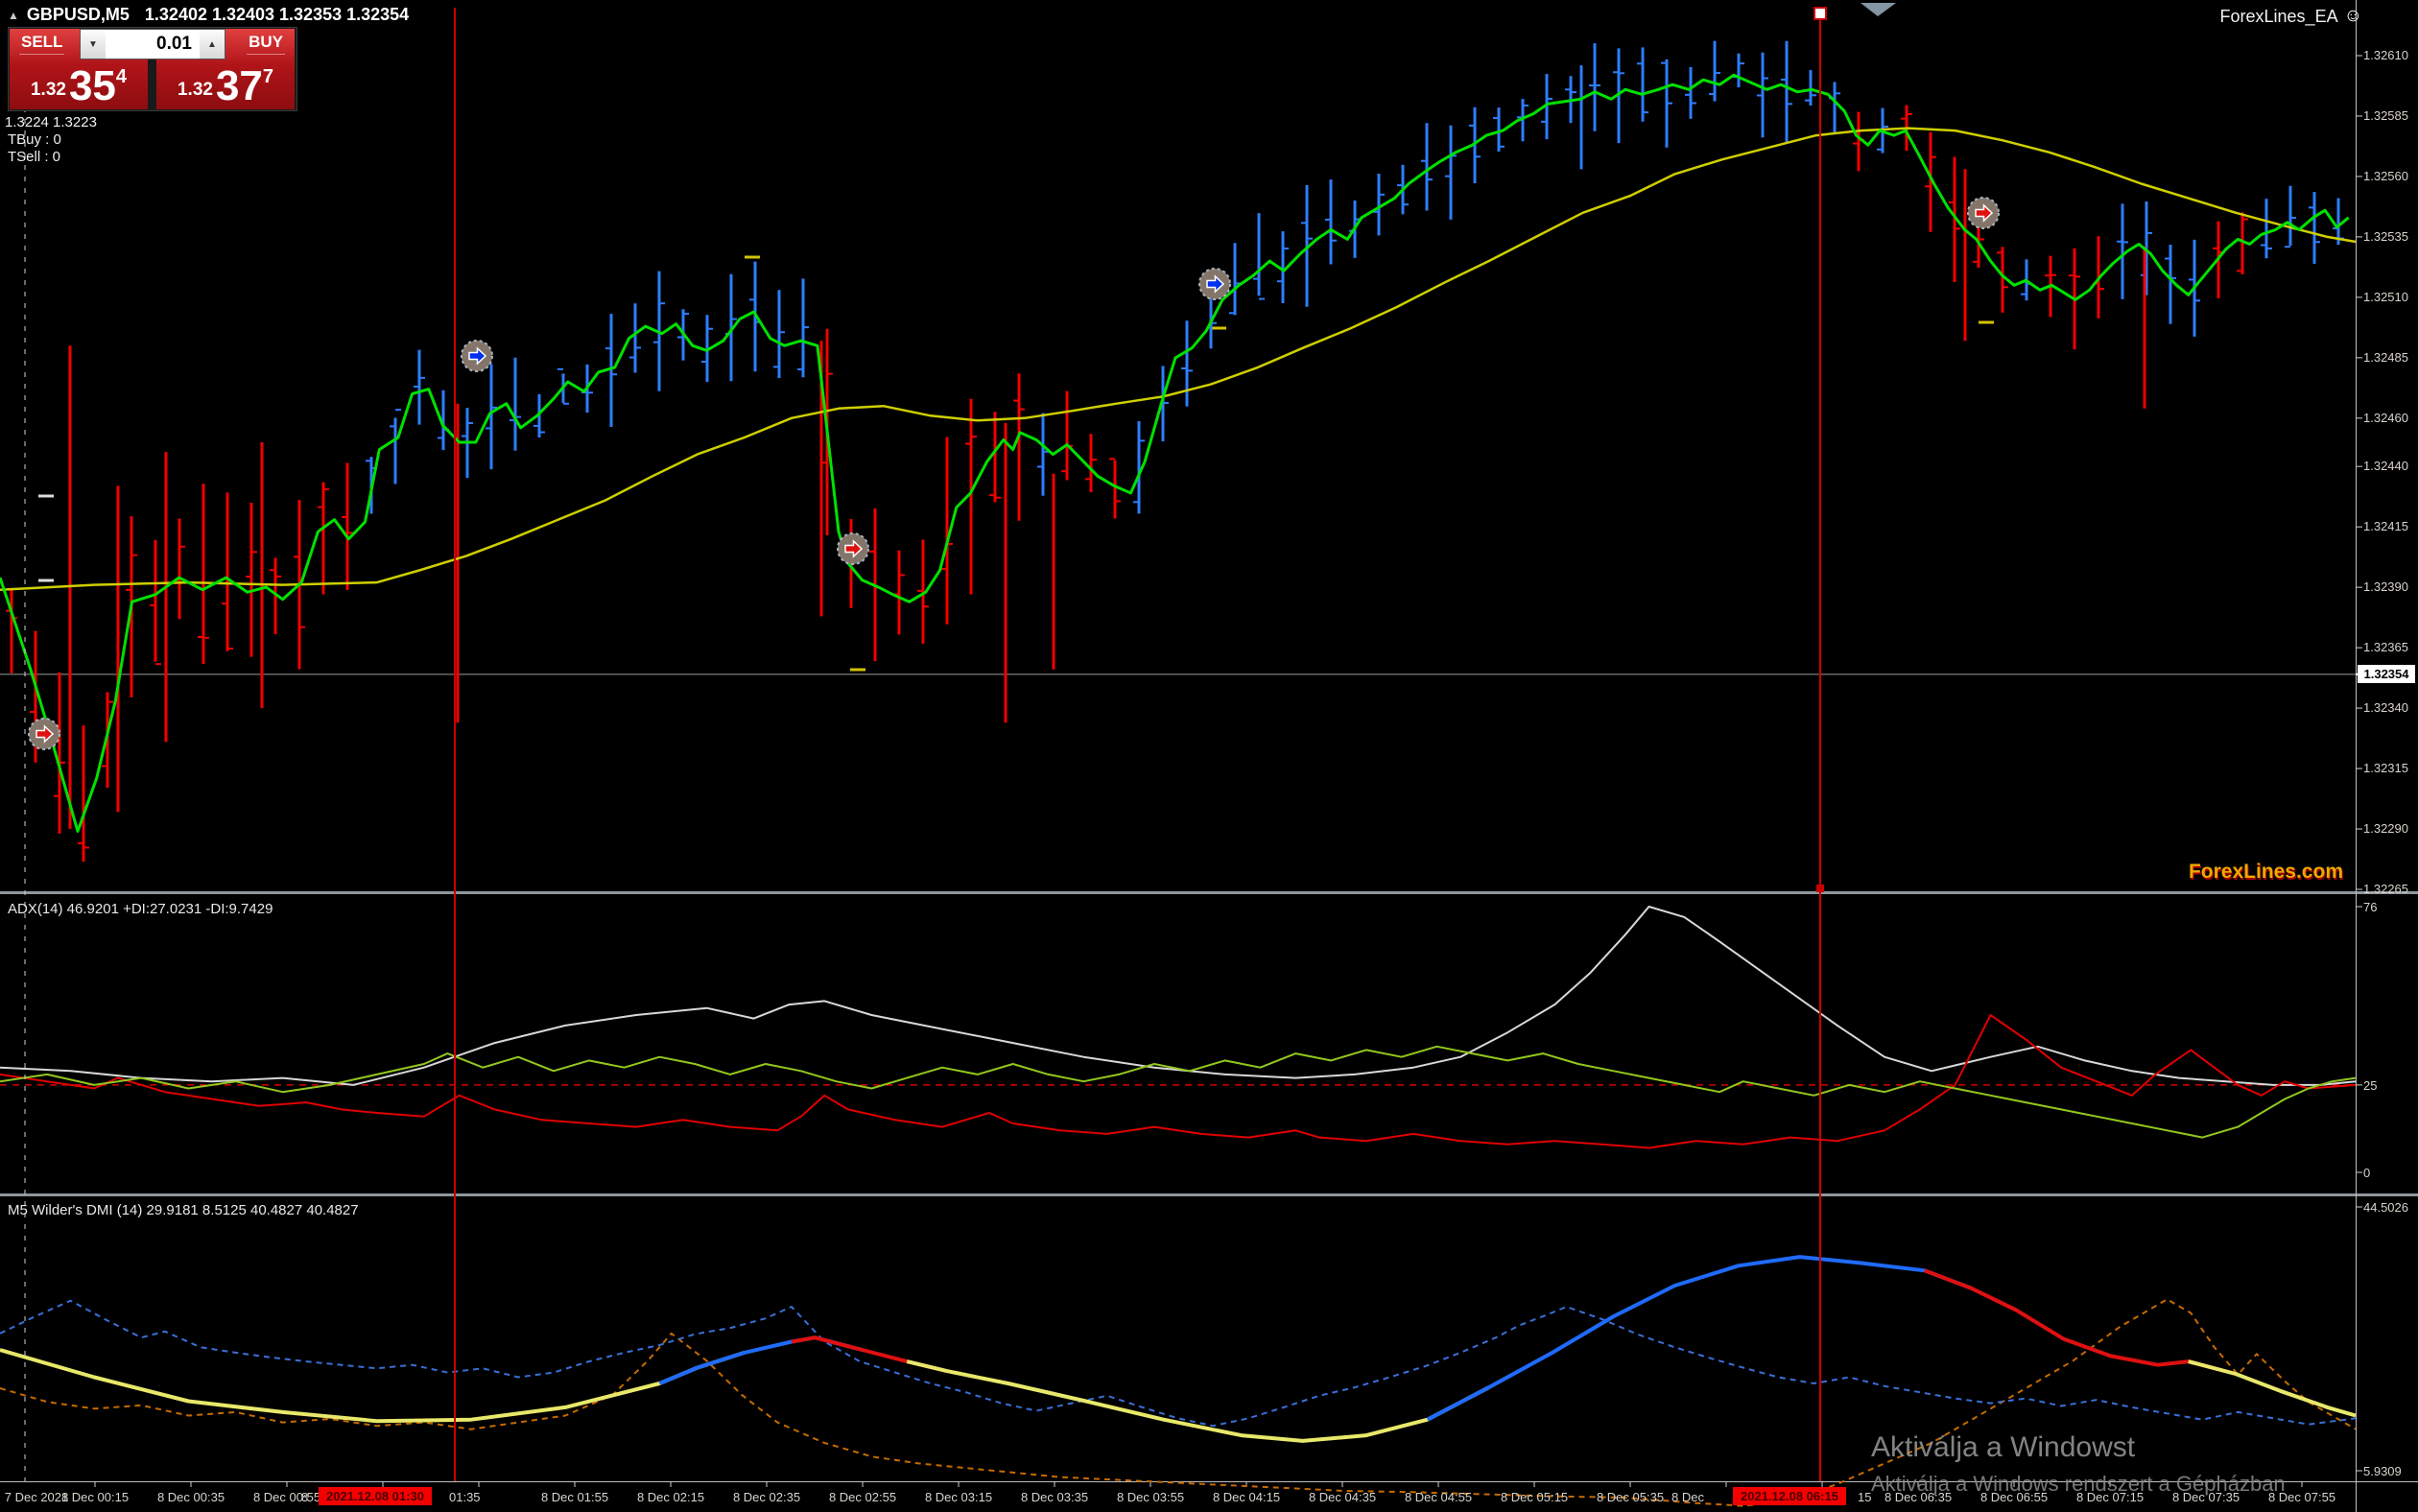  Describe the element at coordinates (2371, 907) in the screenshot. I see `adx-axis-label: 76` at that location.